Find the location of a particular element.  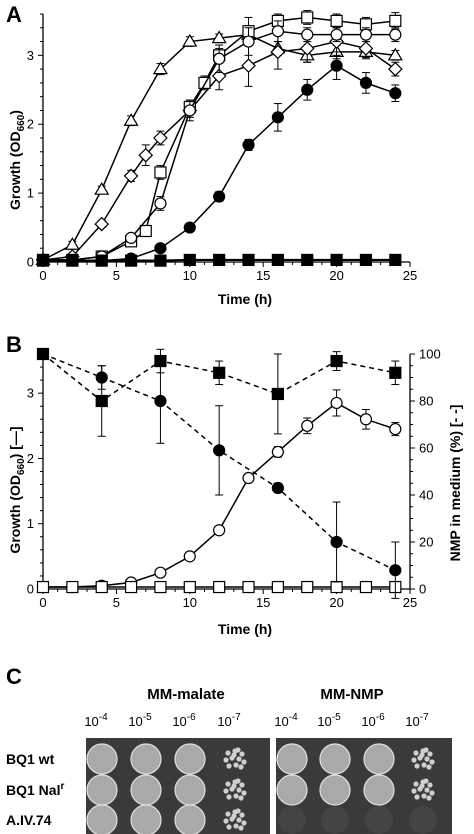

x-tick-label: 0 is located at coordinates (42, 275).